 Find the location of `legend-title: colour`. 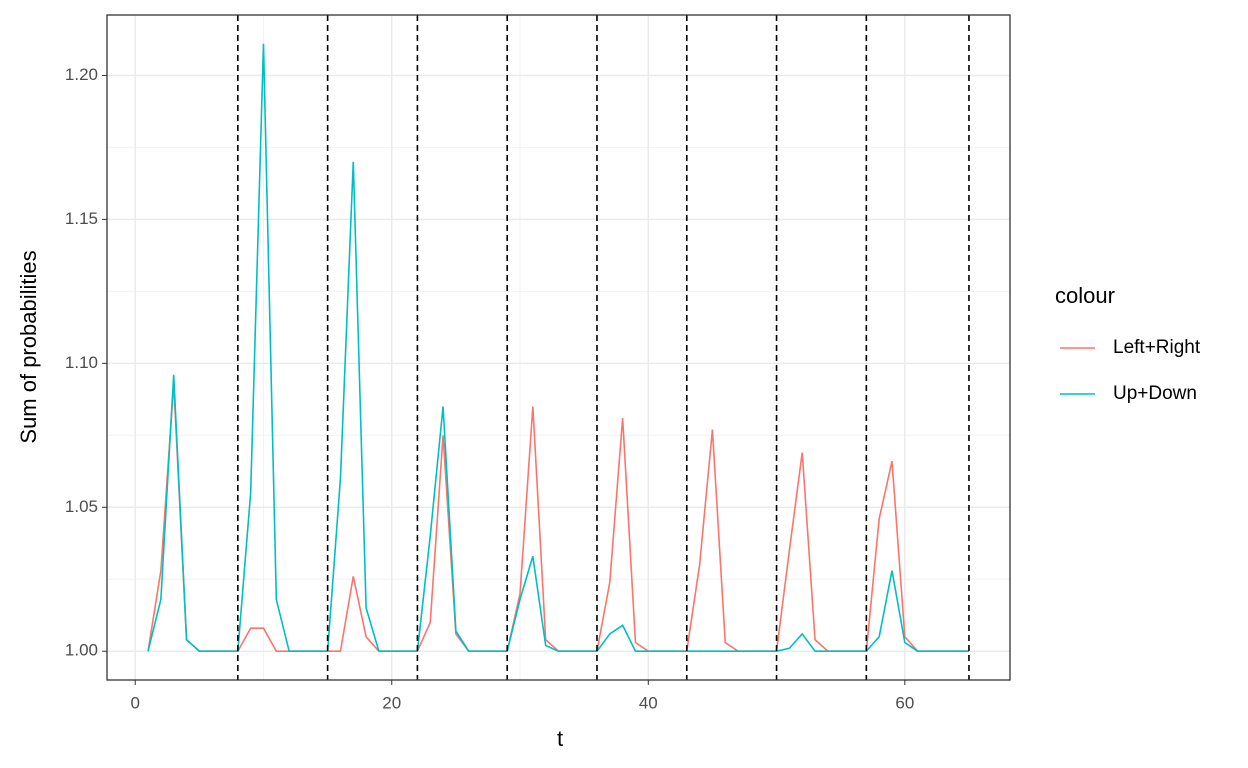

legend-title: colour is located at coordinates (1085, 295).